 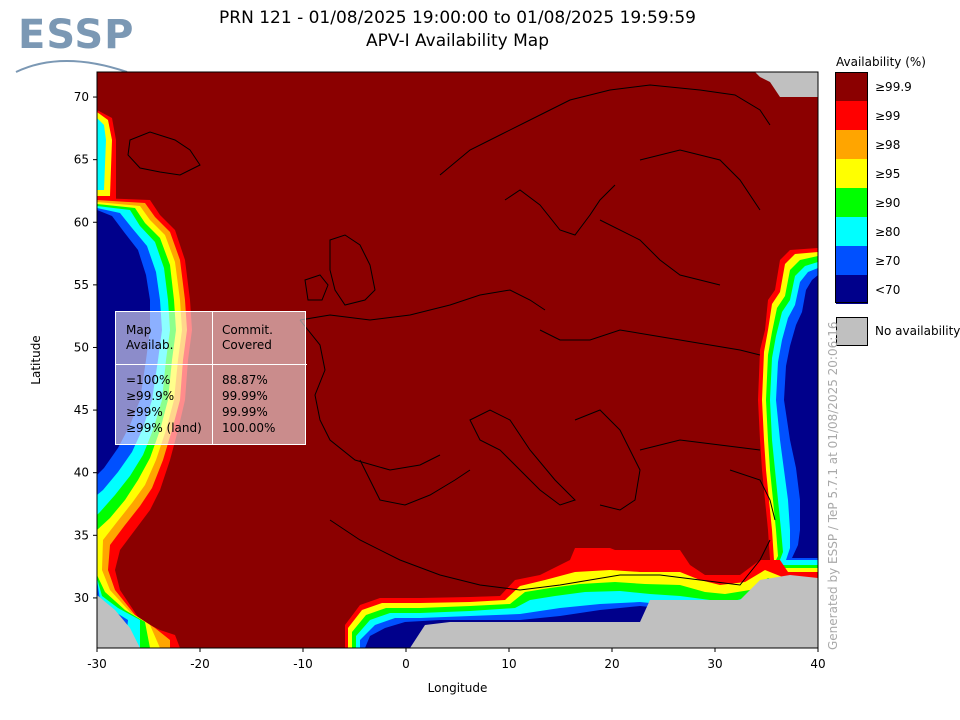 I want to click on stats-covered-rows: 88.87% 99.99% 99.99% 100.00%, so click(x=248, y=404).